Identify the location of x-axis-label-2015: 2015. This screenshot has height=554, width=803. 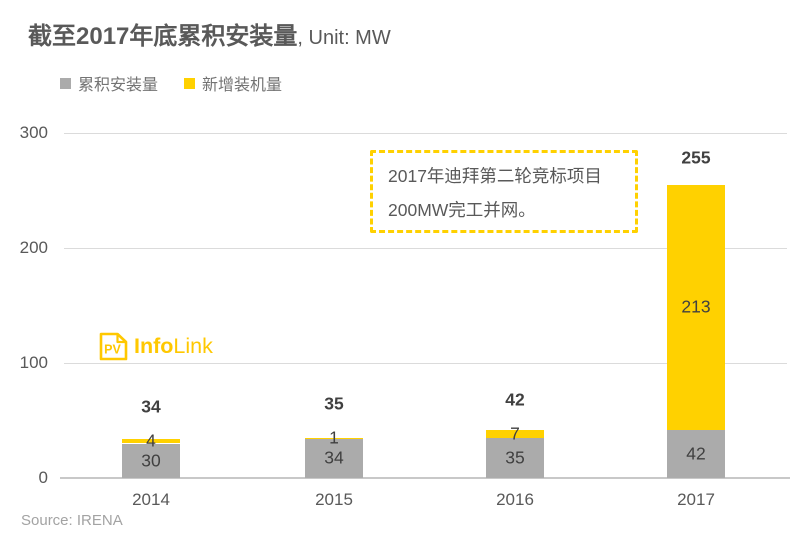
(334, 499).